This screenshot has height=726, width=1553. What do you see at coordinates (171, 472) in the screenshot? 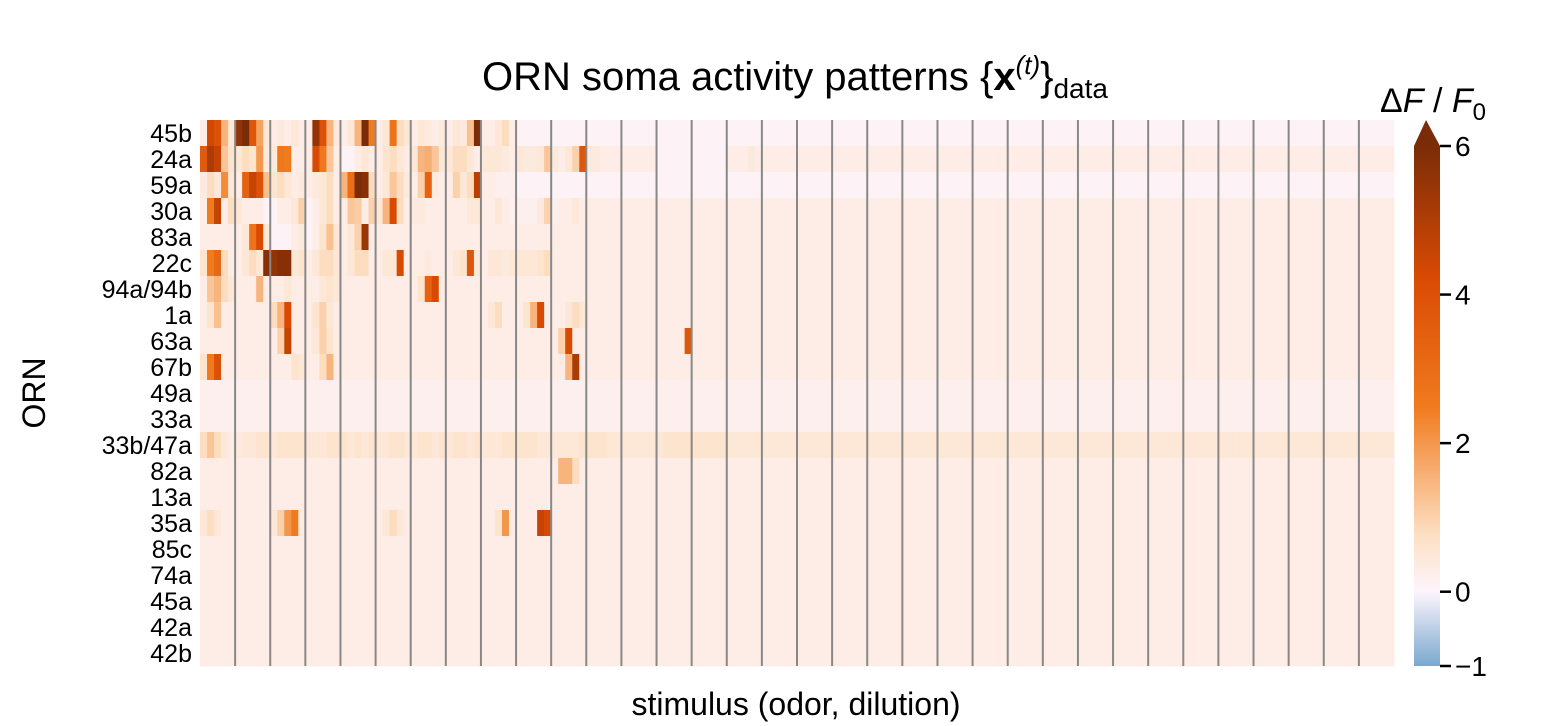
I see `row-label: 82a` at bounding box center [171, 472].